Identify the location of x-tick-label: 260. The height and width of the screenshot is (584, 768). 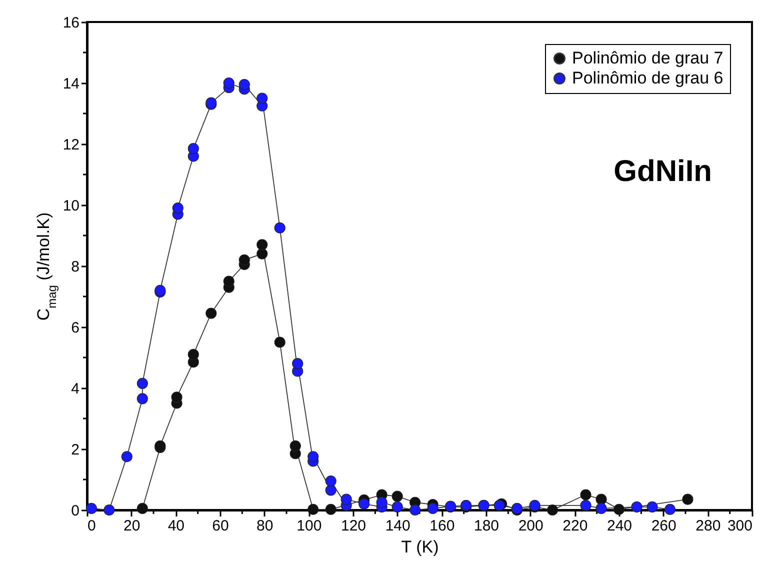
(663, 526).